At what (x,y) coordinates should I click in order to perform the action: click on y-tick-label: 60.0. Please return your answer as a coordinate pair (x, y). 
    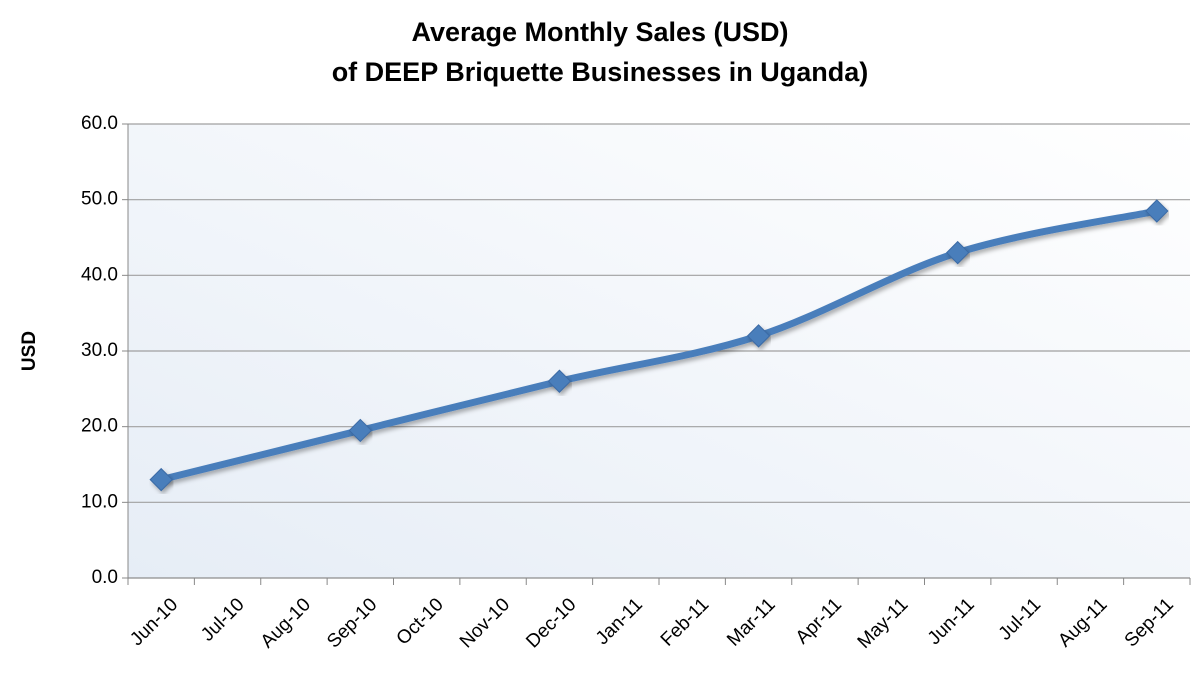
    Looking at the image, I should click on (99, 123).